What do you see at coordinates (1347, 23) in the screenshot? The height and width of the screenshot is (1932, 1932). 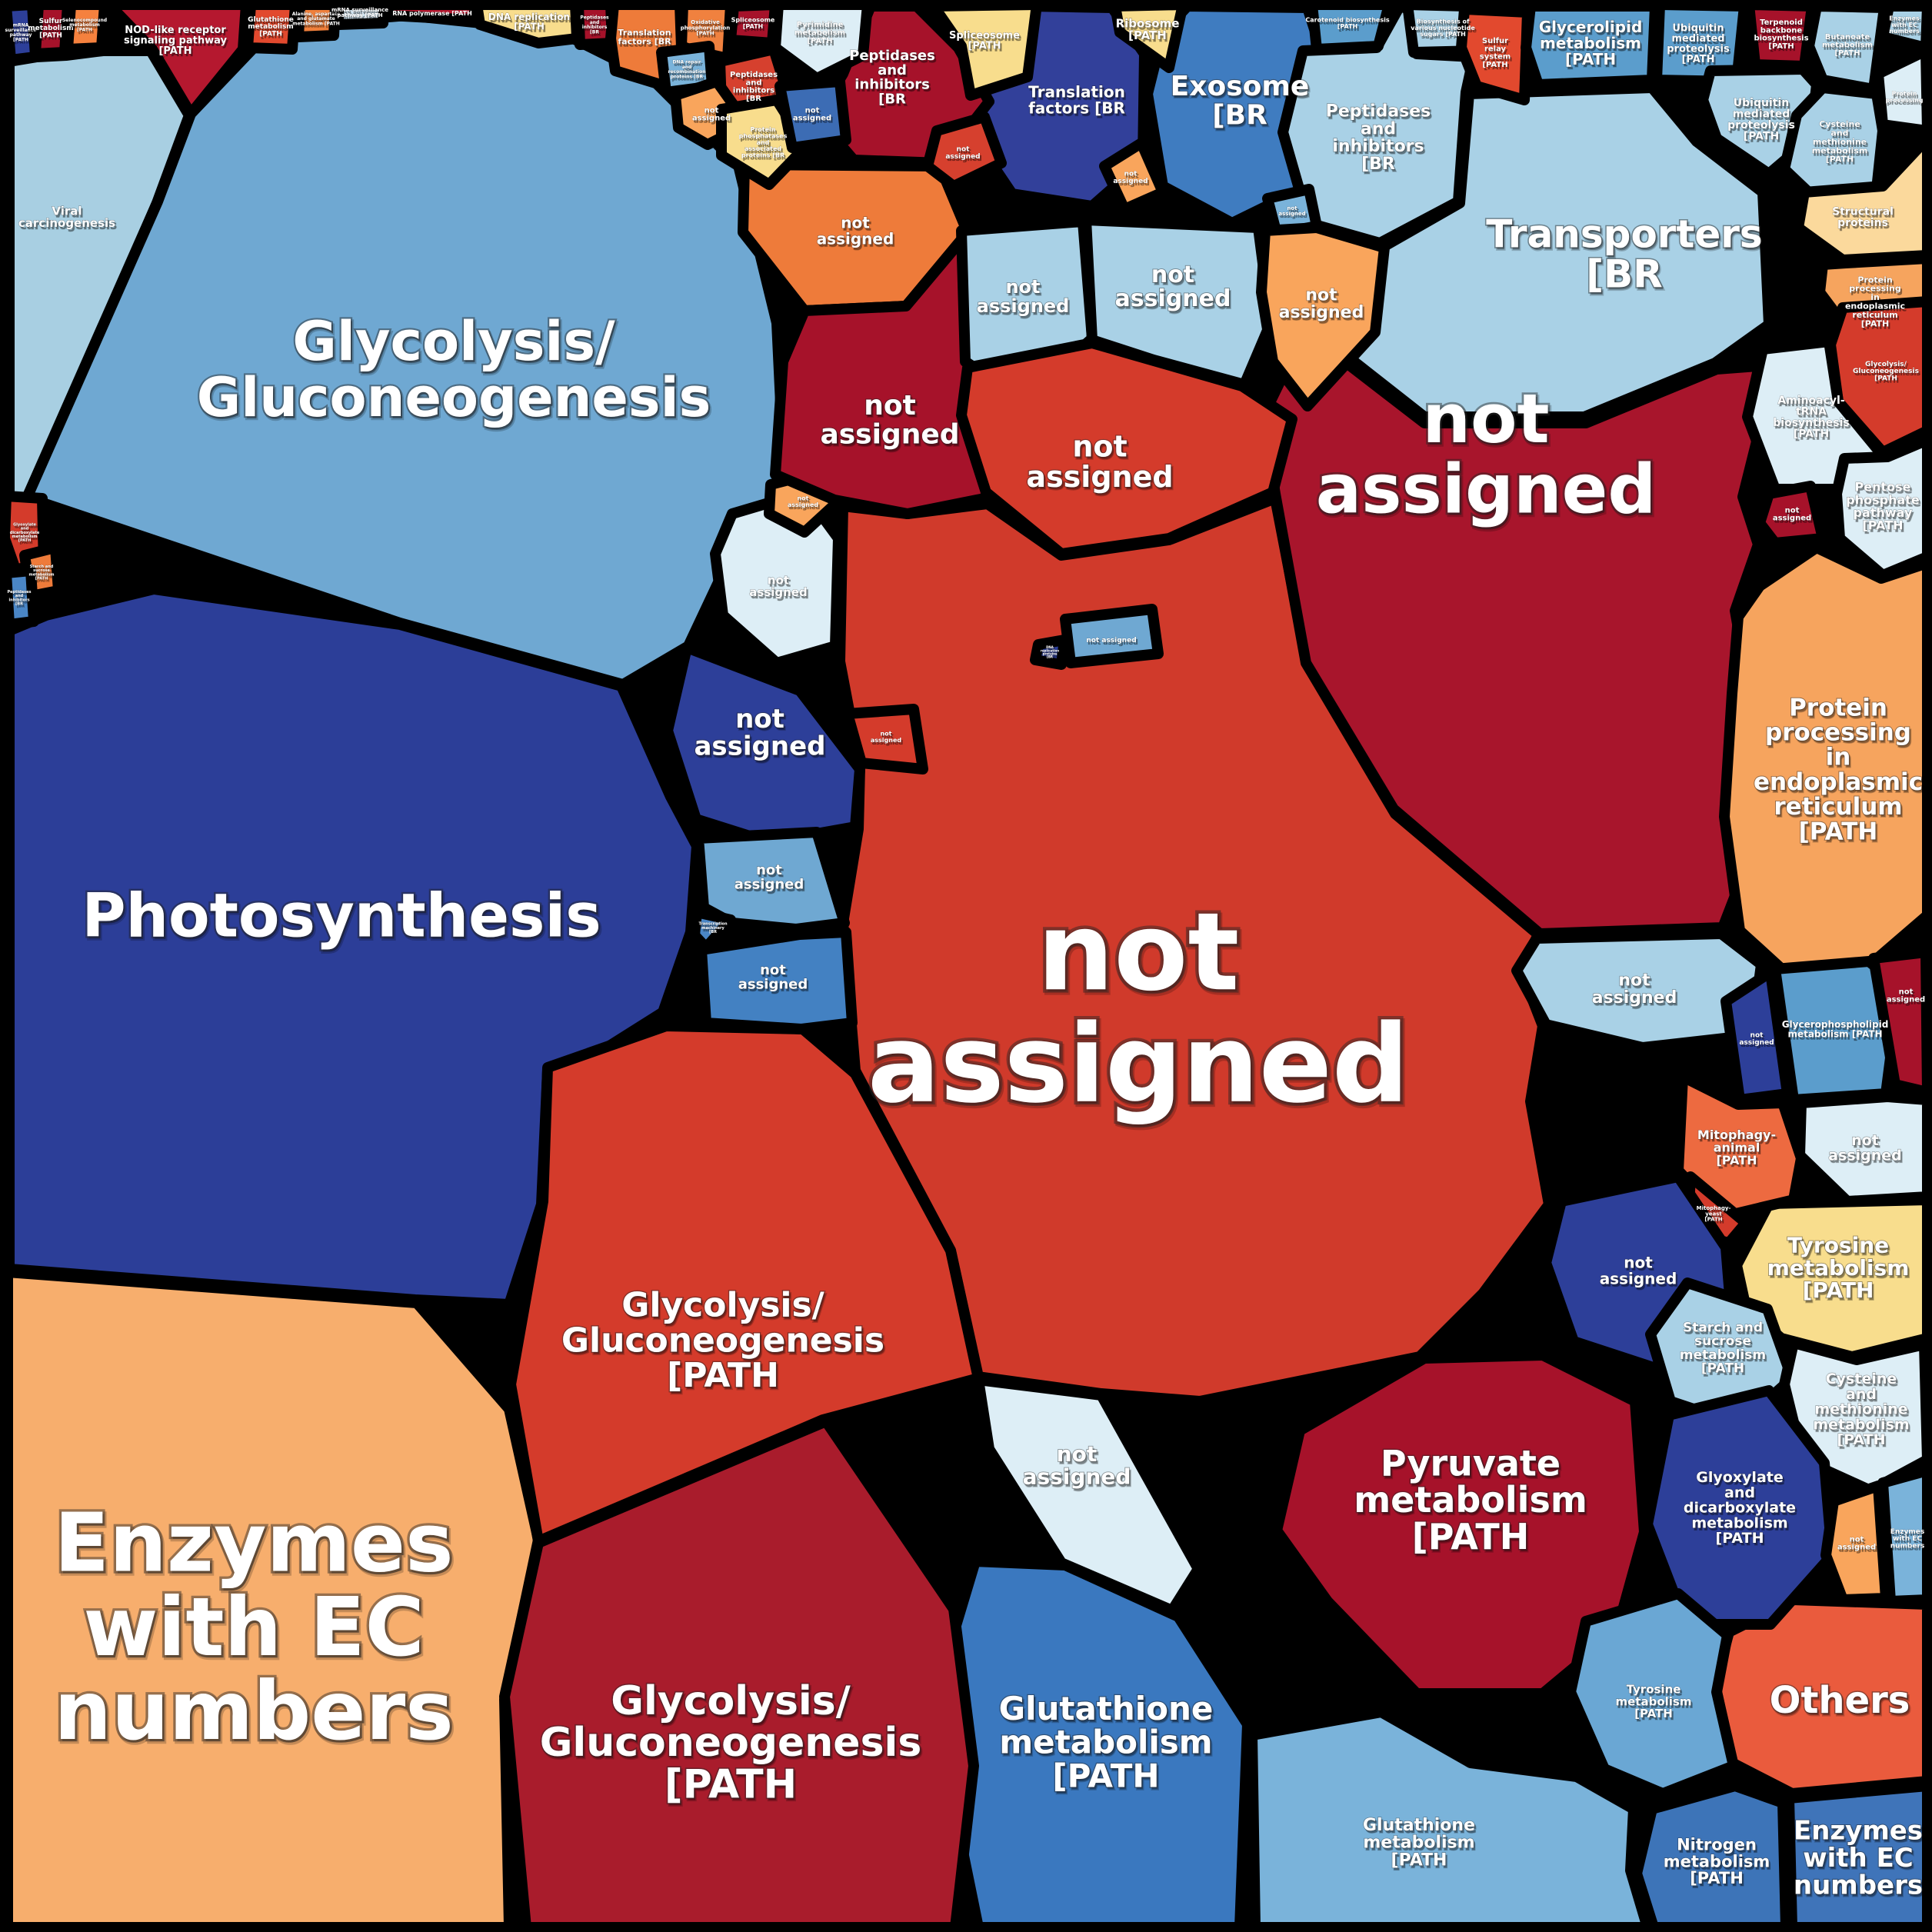 I see `treemap-cell-label: Carotenoid biosynthesis [PATH` at bounding box center [1347, 23].